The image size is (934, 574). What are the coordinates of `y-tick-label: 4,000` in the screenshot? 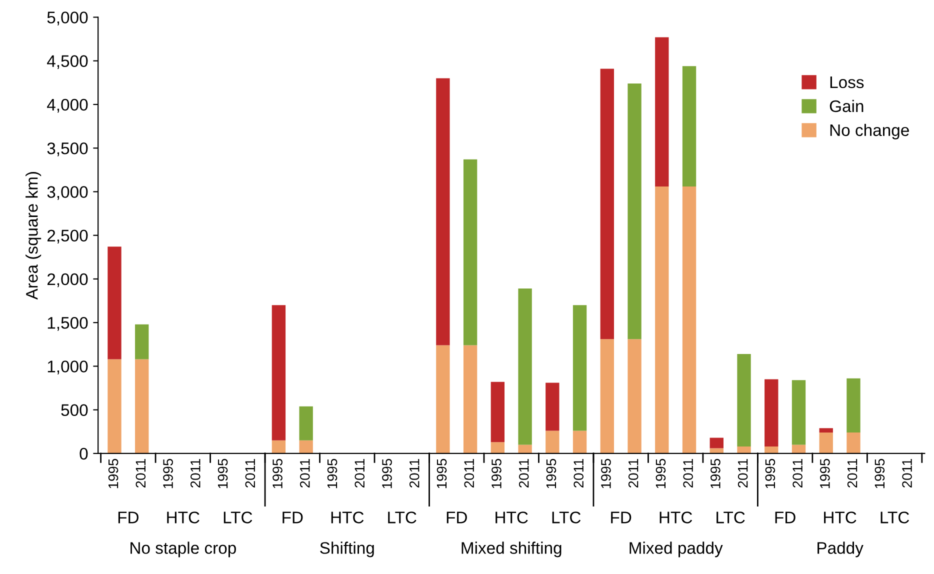 It's located at (67, 105).